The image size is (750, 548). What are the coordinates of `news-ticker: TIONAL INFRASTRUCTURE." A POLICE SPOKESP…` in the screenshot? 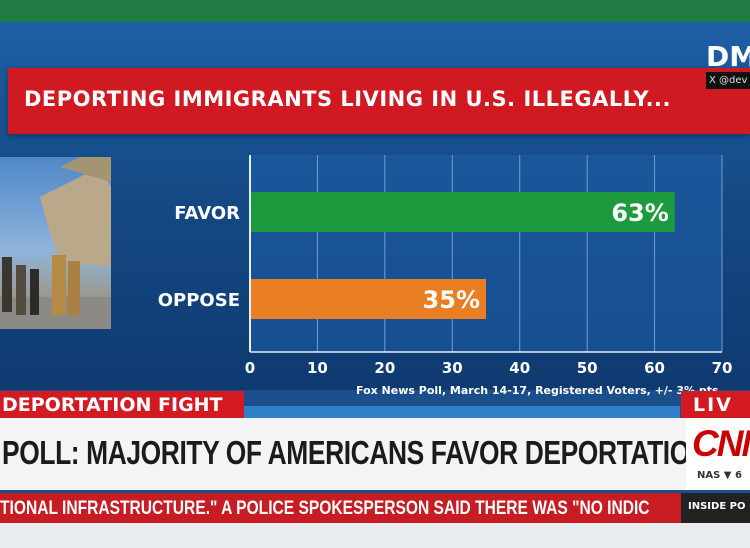 It's located at (340, 508).